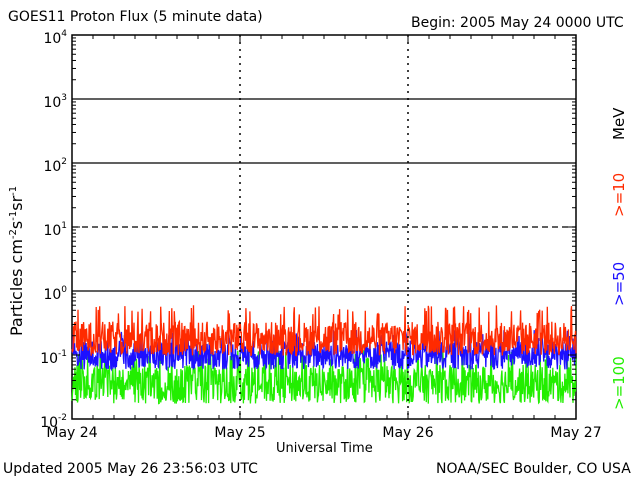 Image resolution: width=640 pixels, height=480 pixels. What do you see at coordinates (55, 166) in the screenshot?
I see `y-tick-label: 10²` at bounding box center [55, 166].